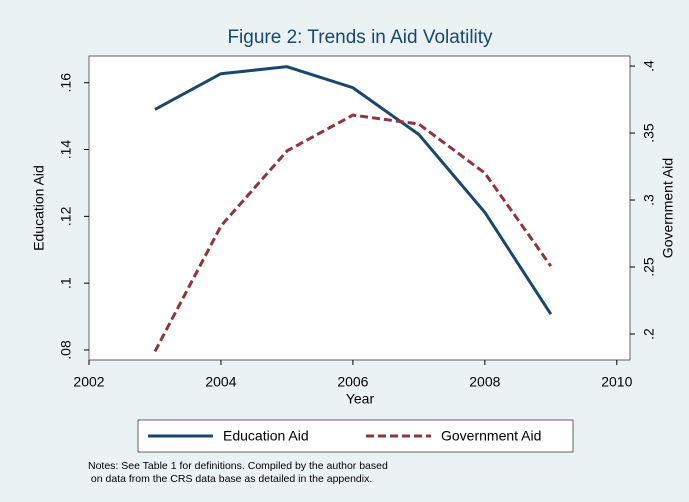 This screenshot has height=502, width=689. I want to click on y-tick-label: .12, so click(66, 216).